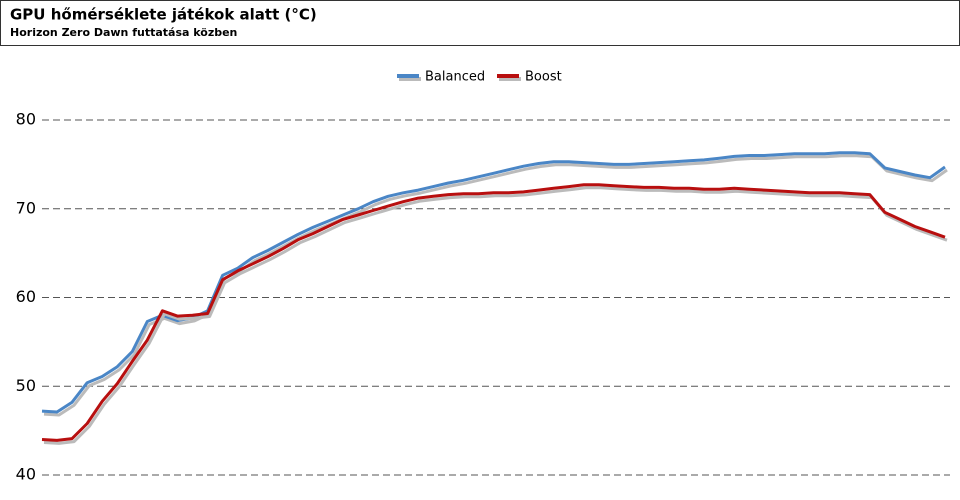 This screenshot has height=500, width=960. Describe the element at coordinates (455, 77) in the screenshot. I see `legend-label: Balanced` at that location.